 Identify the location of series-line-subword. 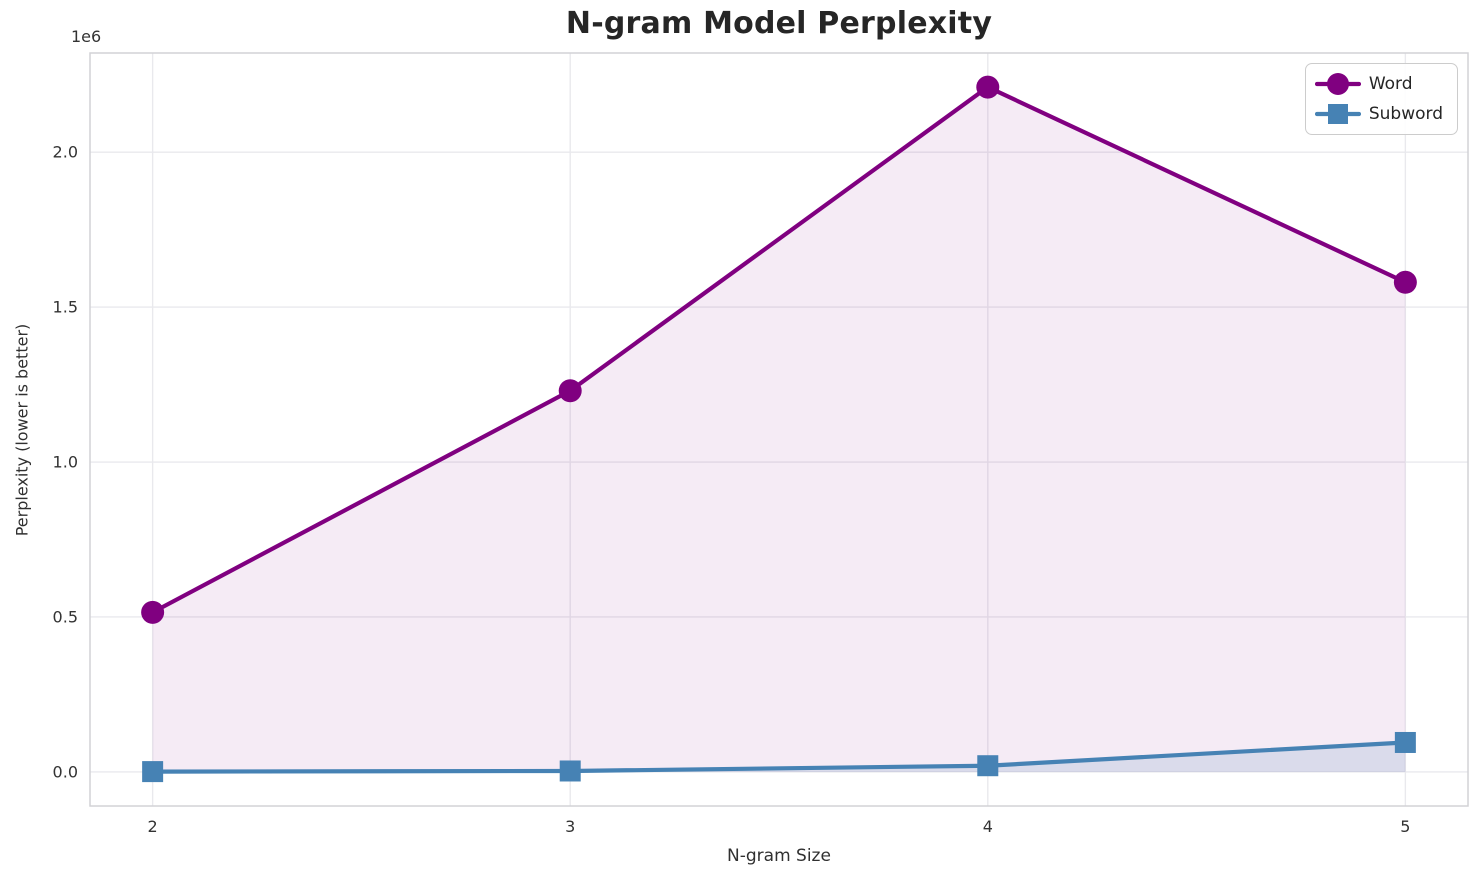
(779, 757).